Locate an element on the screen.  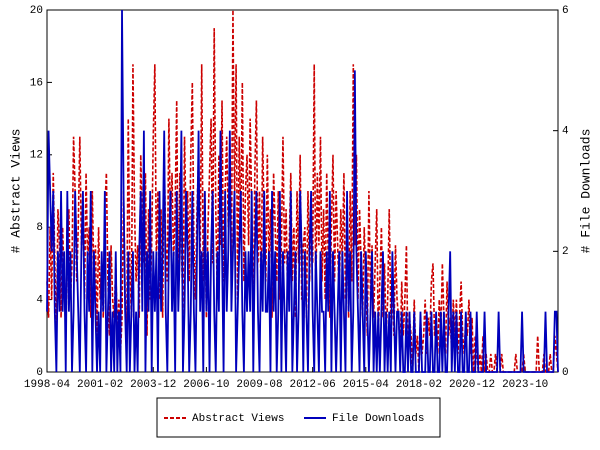
x-tick-label: 2023-10 is located at coordinates (525, 385).